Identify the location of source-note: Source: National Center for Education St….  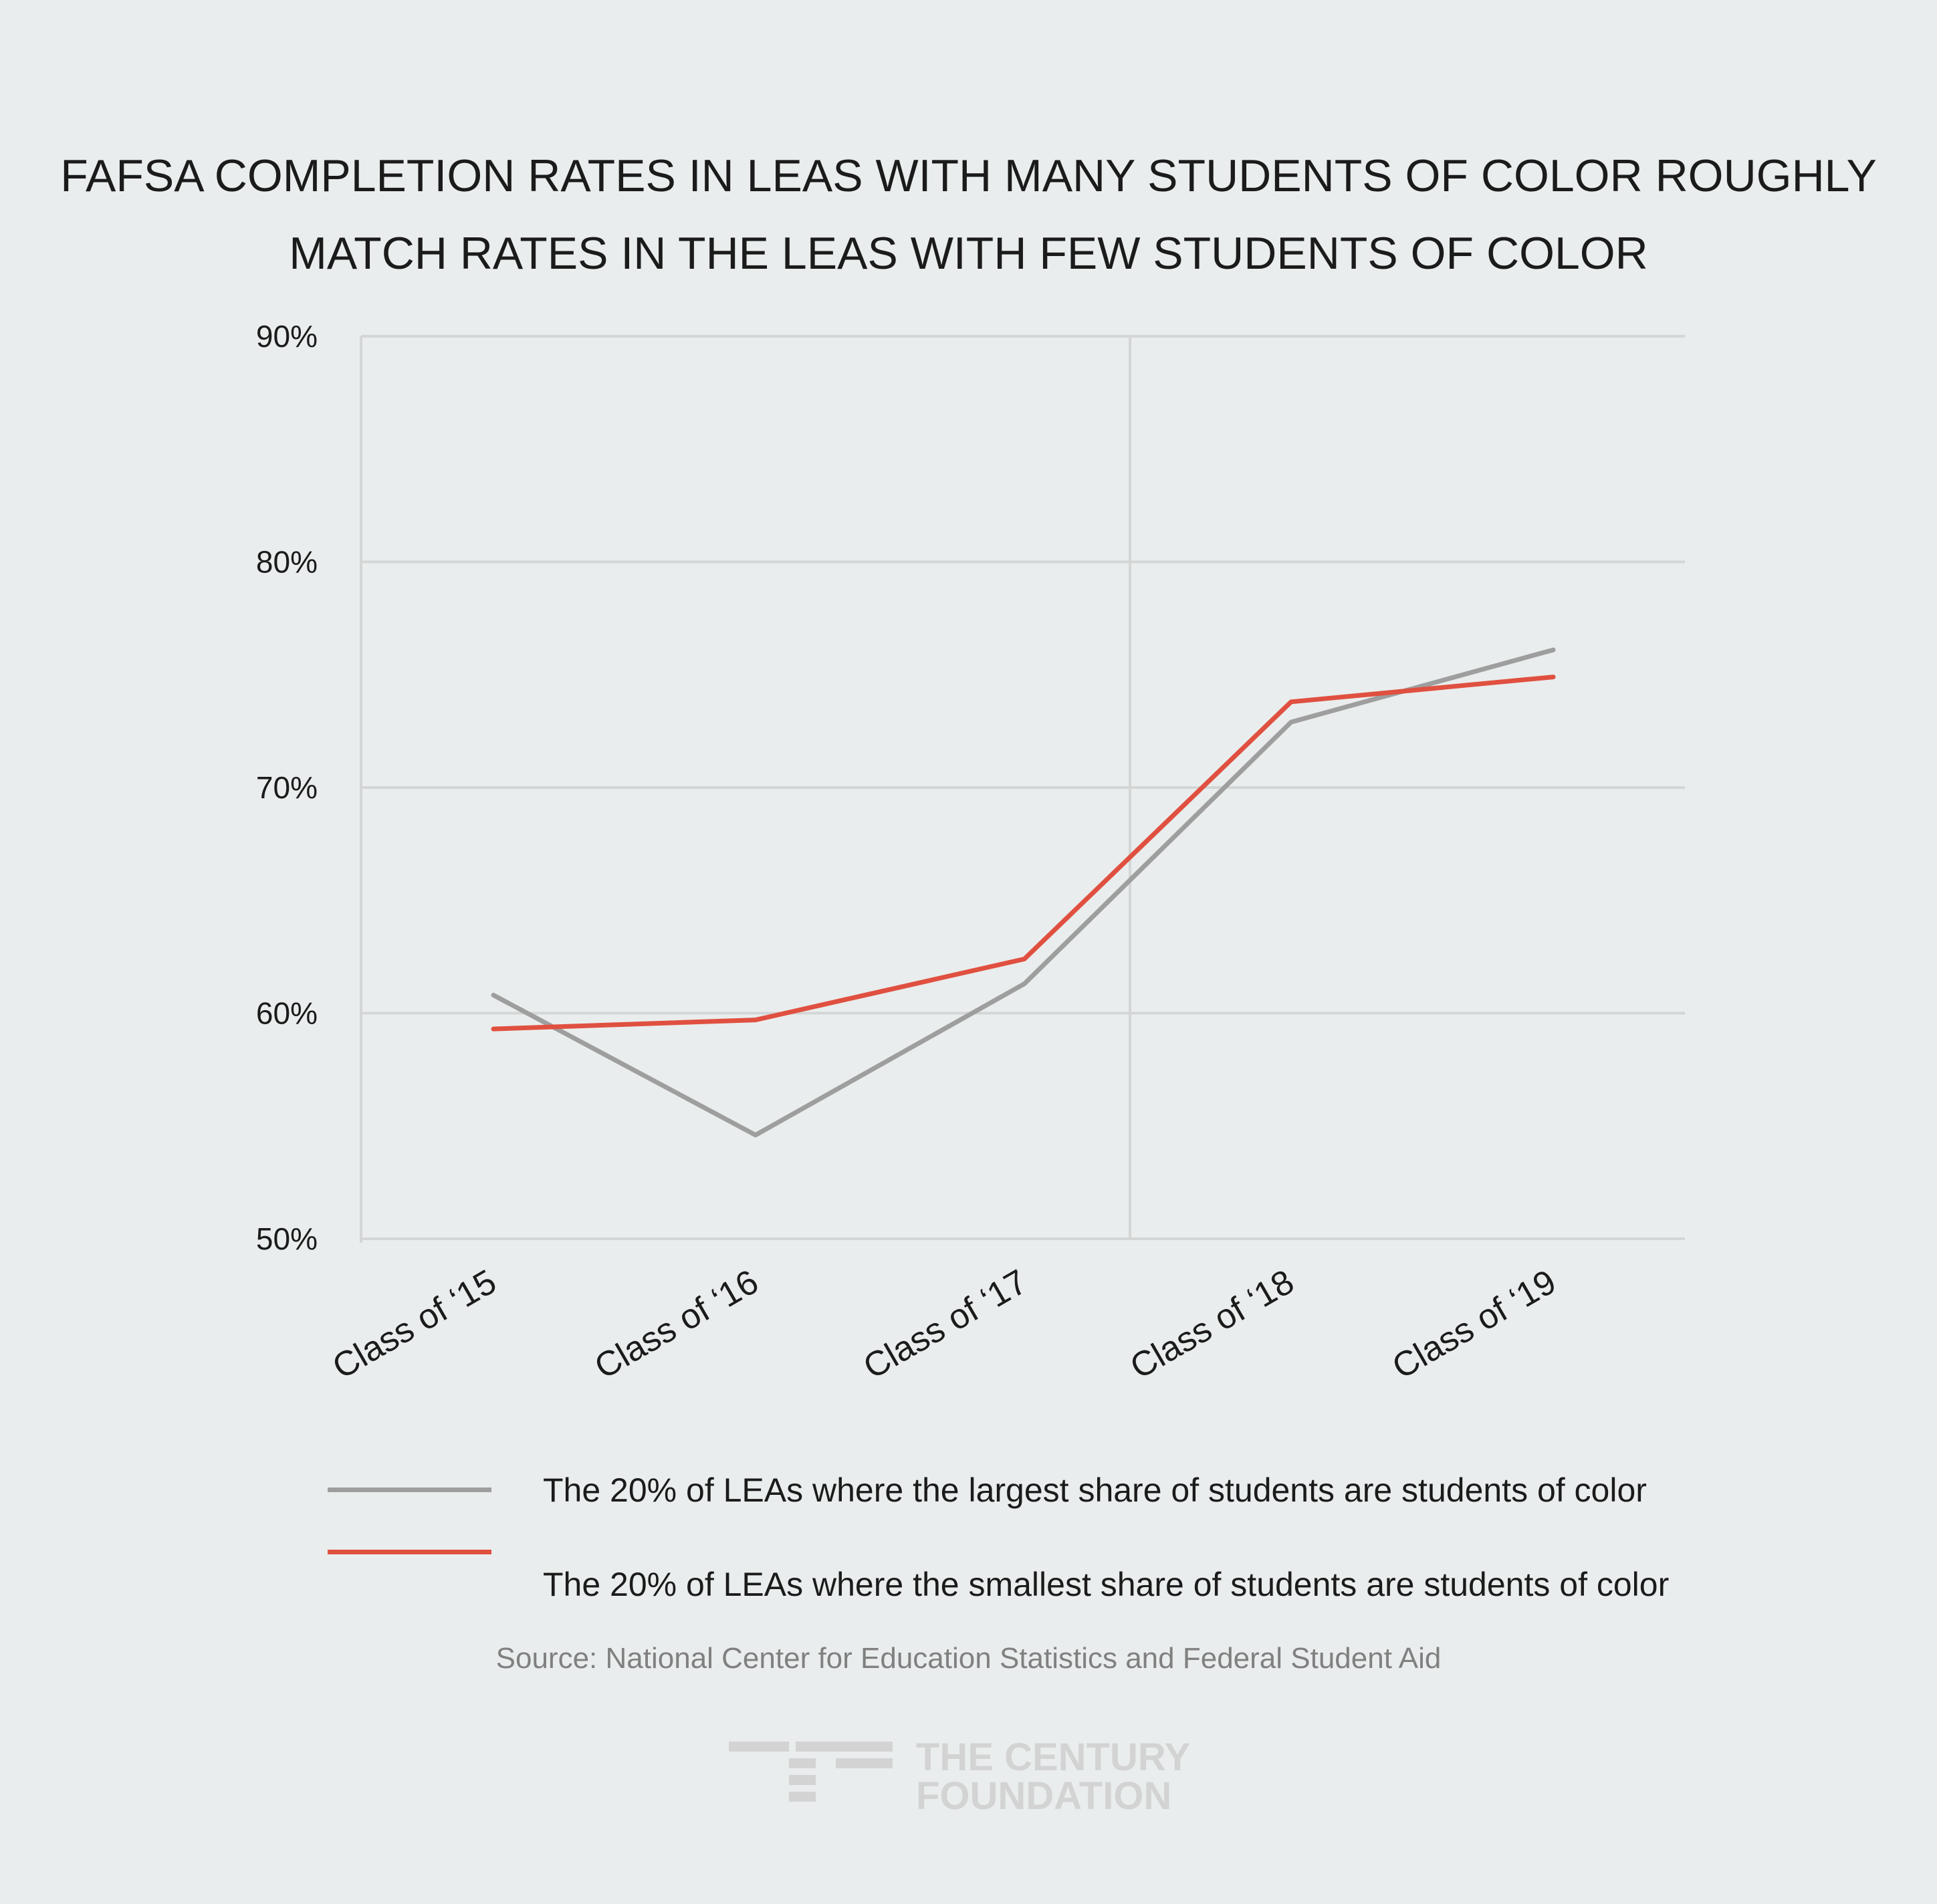
(968, 1658).